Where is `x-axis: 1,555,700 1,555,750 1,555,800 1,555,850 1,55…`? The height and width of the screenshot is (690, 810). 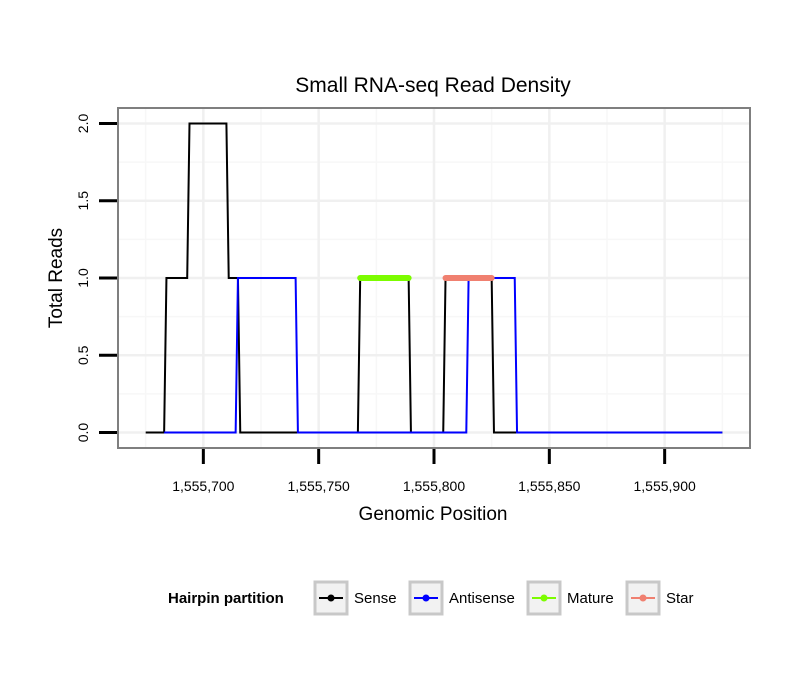
x-axis: 1,555,700 1,555,750 1,555,800 1,555,850 1,55… is located at coordinates (434, 471).